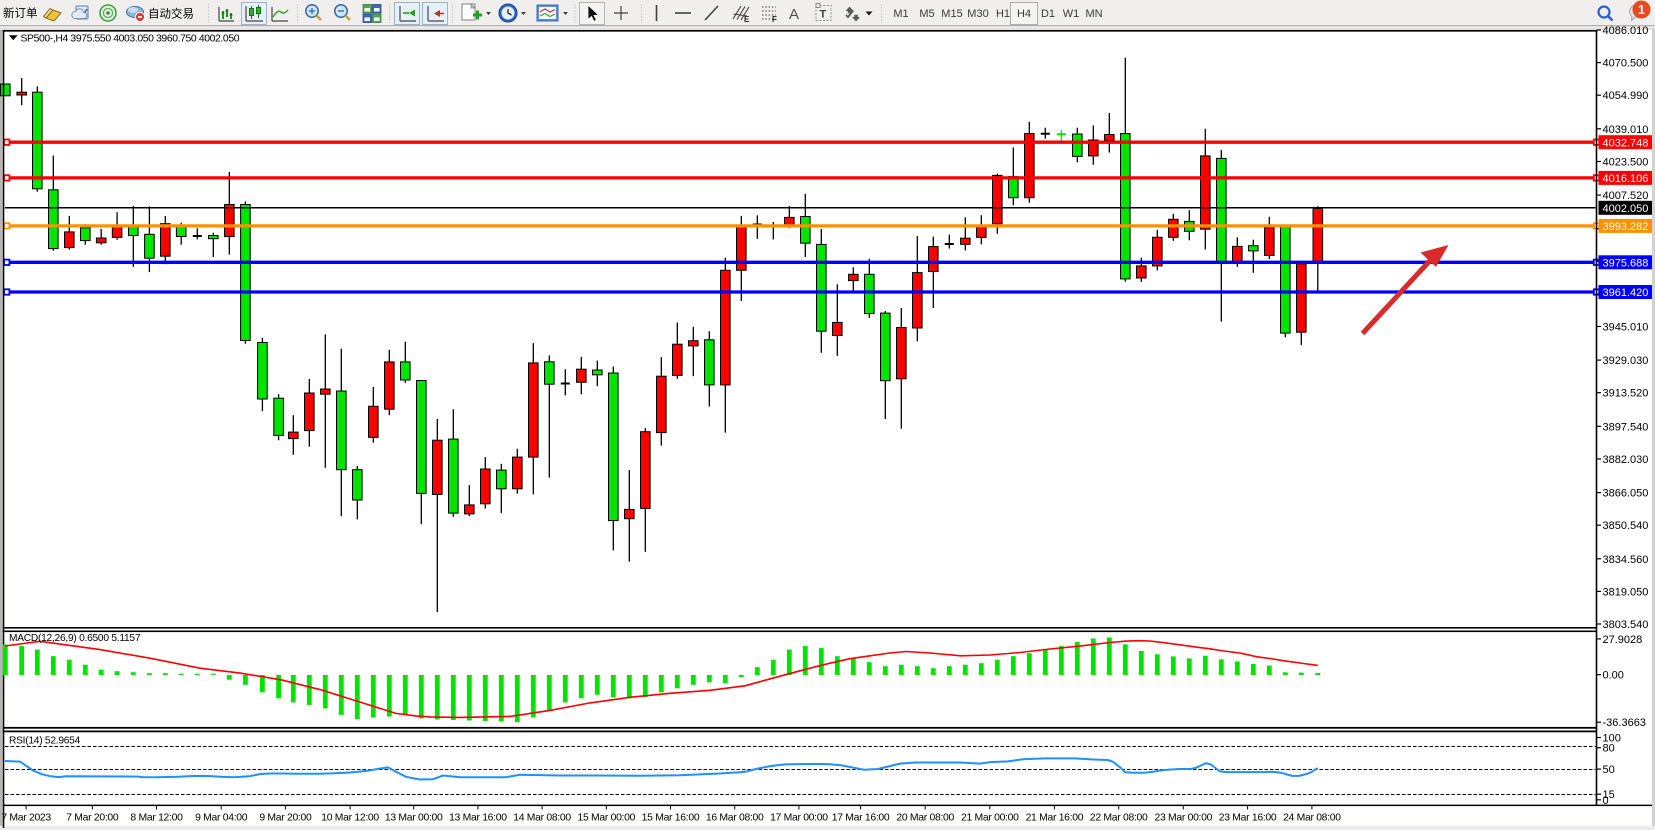 Image resolution: width=1655 pixels, height=830 pixels. I want to click on svg-text: 4086.010, so click(1626, 31).